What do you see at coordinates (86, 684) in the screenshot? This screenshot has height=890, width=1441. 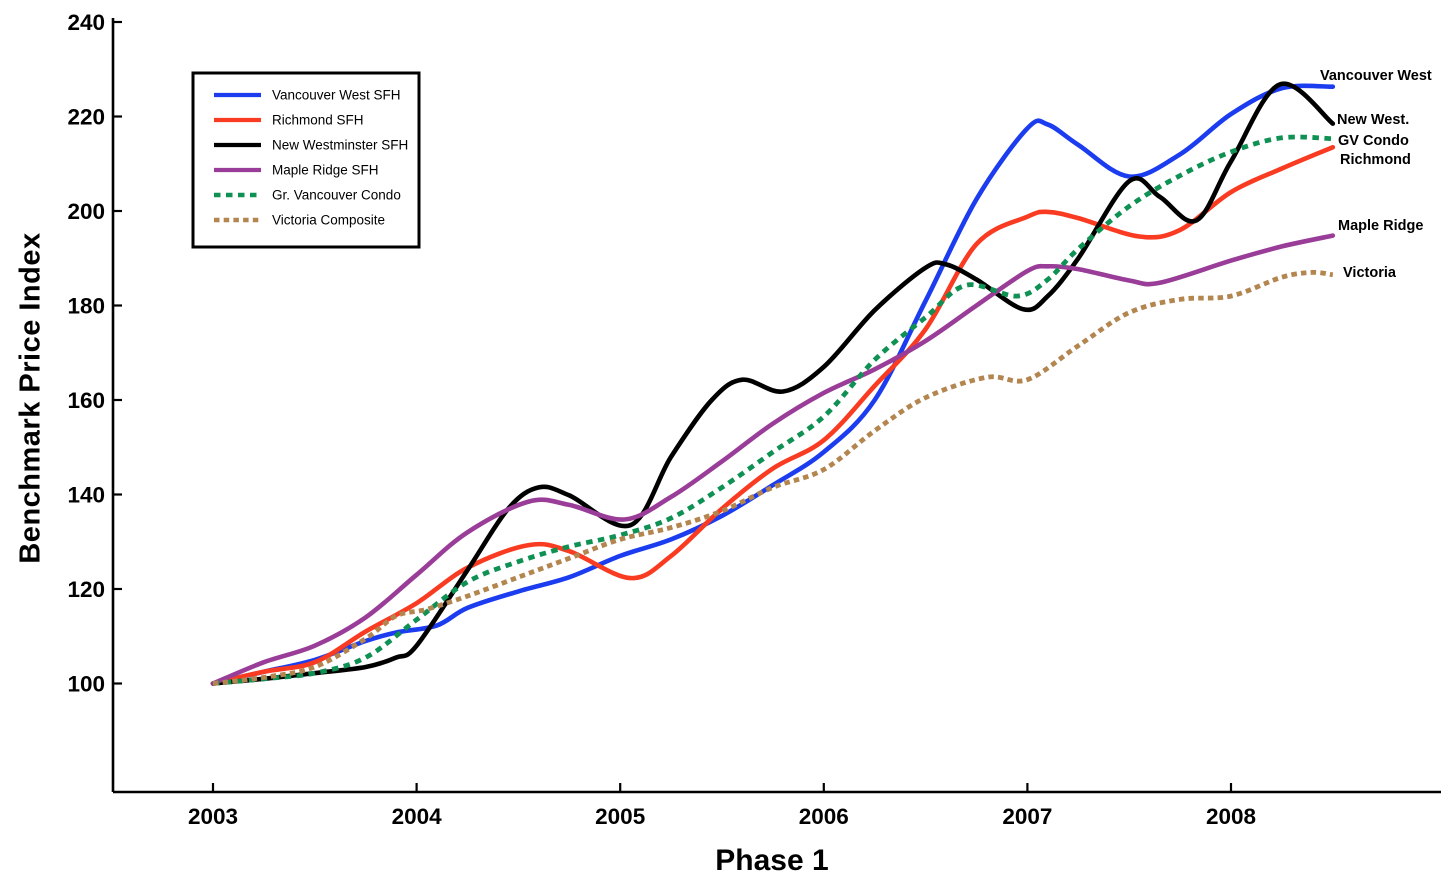 I see `y-tick-label: 100` at bounding box center [86, 684].